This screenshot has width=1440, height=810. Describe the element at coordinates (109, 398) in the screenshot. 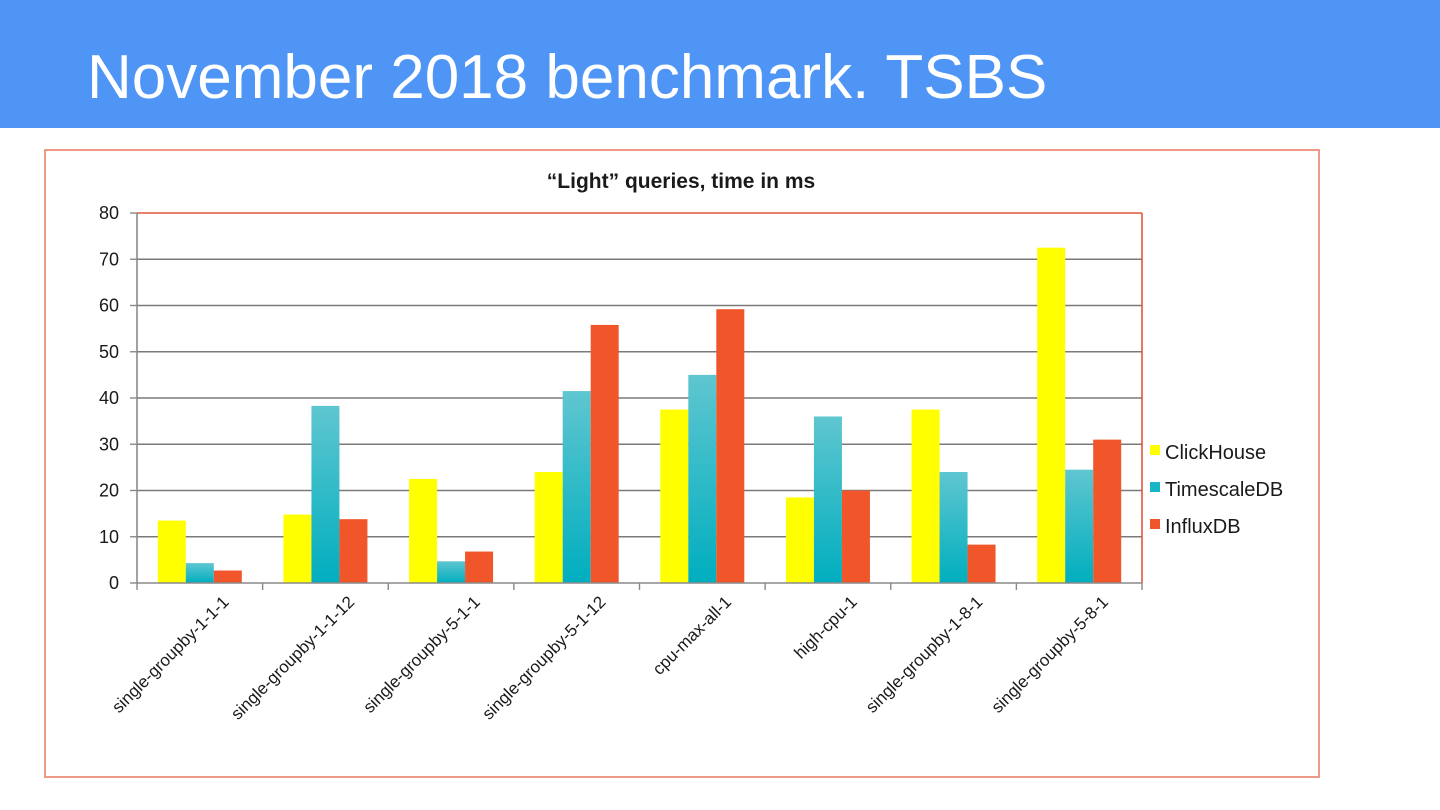

I see `y-tick-label: 40` at that location.